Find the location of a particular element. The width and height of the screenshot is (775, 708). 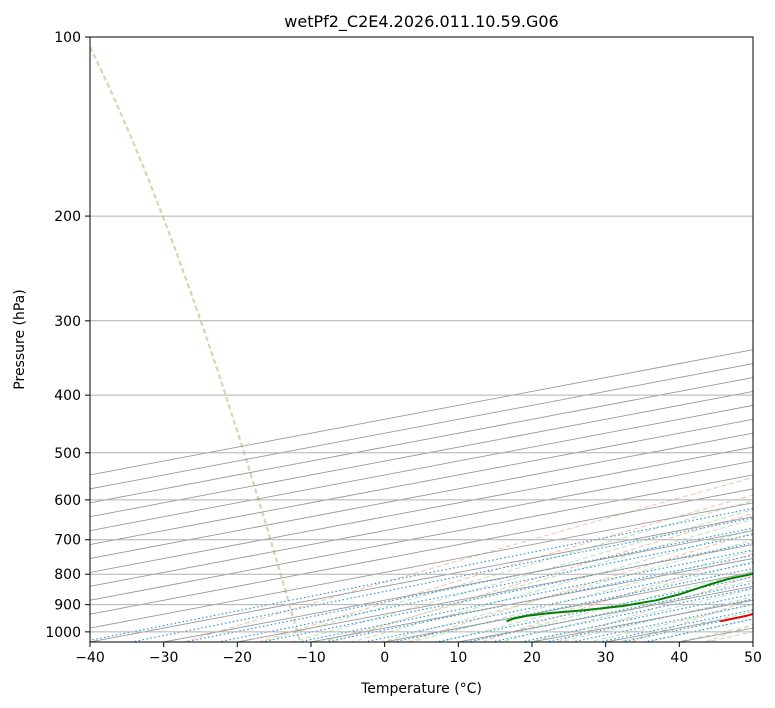

x-tick-label: 30 is located at coordinates (606, 658).